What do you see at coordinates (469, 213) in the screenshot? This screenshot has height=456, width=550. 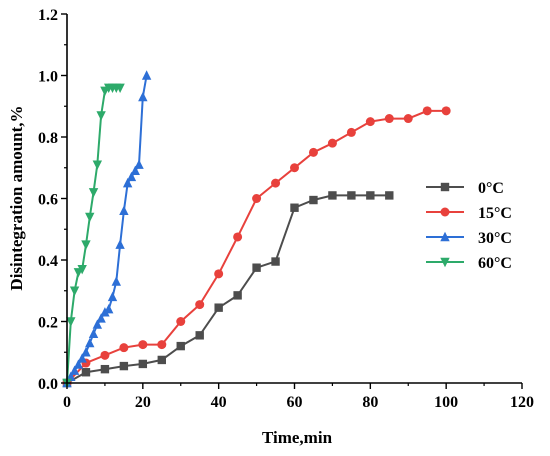 I see `legend-item: 15°C` at bounding box center [469, 213].